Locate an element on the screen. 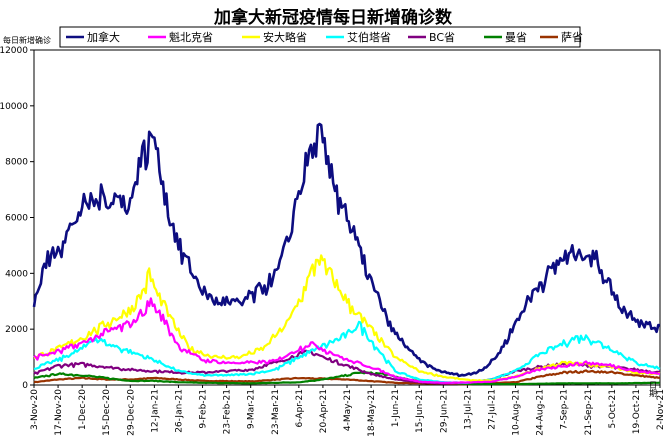 Image resolution: width=666 pixels, height=441 pixels. x-axis-label: 日期 is located at coordinates (653, 389).